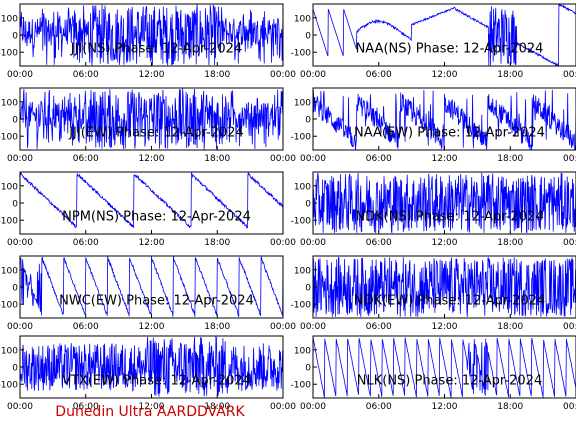 This screenshot has height=432, width=576. I want to click on footer-label: Dunedin Ultra AARDDVARK, so click(150, 412).